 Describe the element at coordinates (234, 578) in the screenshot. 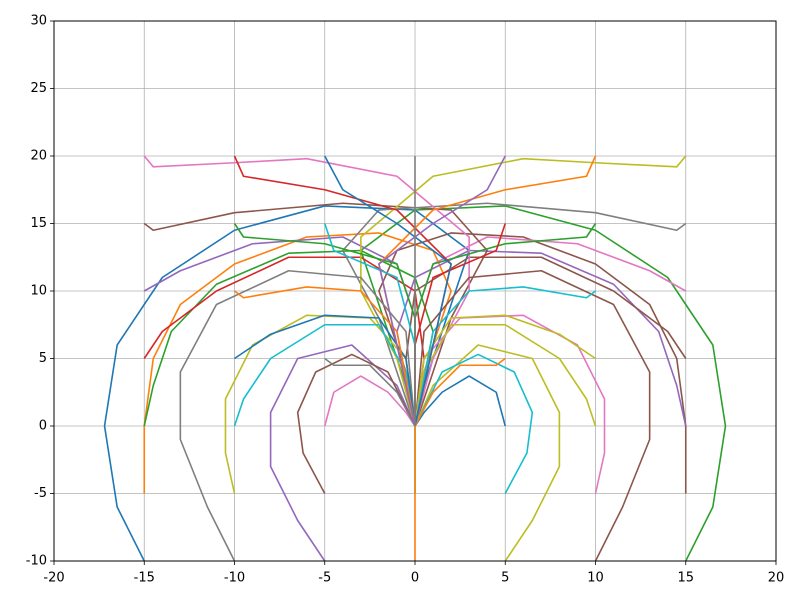

I see `x-tick-label: -10` at that location.